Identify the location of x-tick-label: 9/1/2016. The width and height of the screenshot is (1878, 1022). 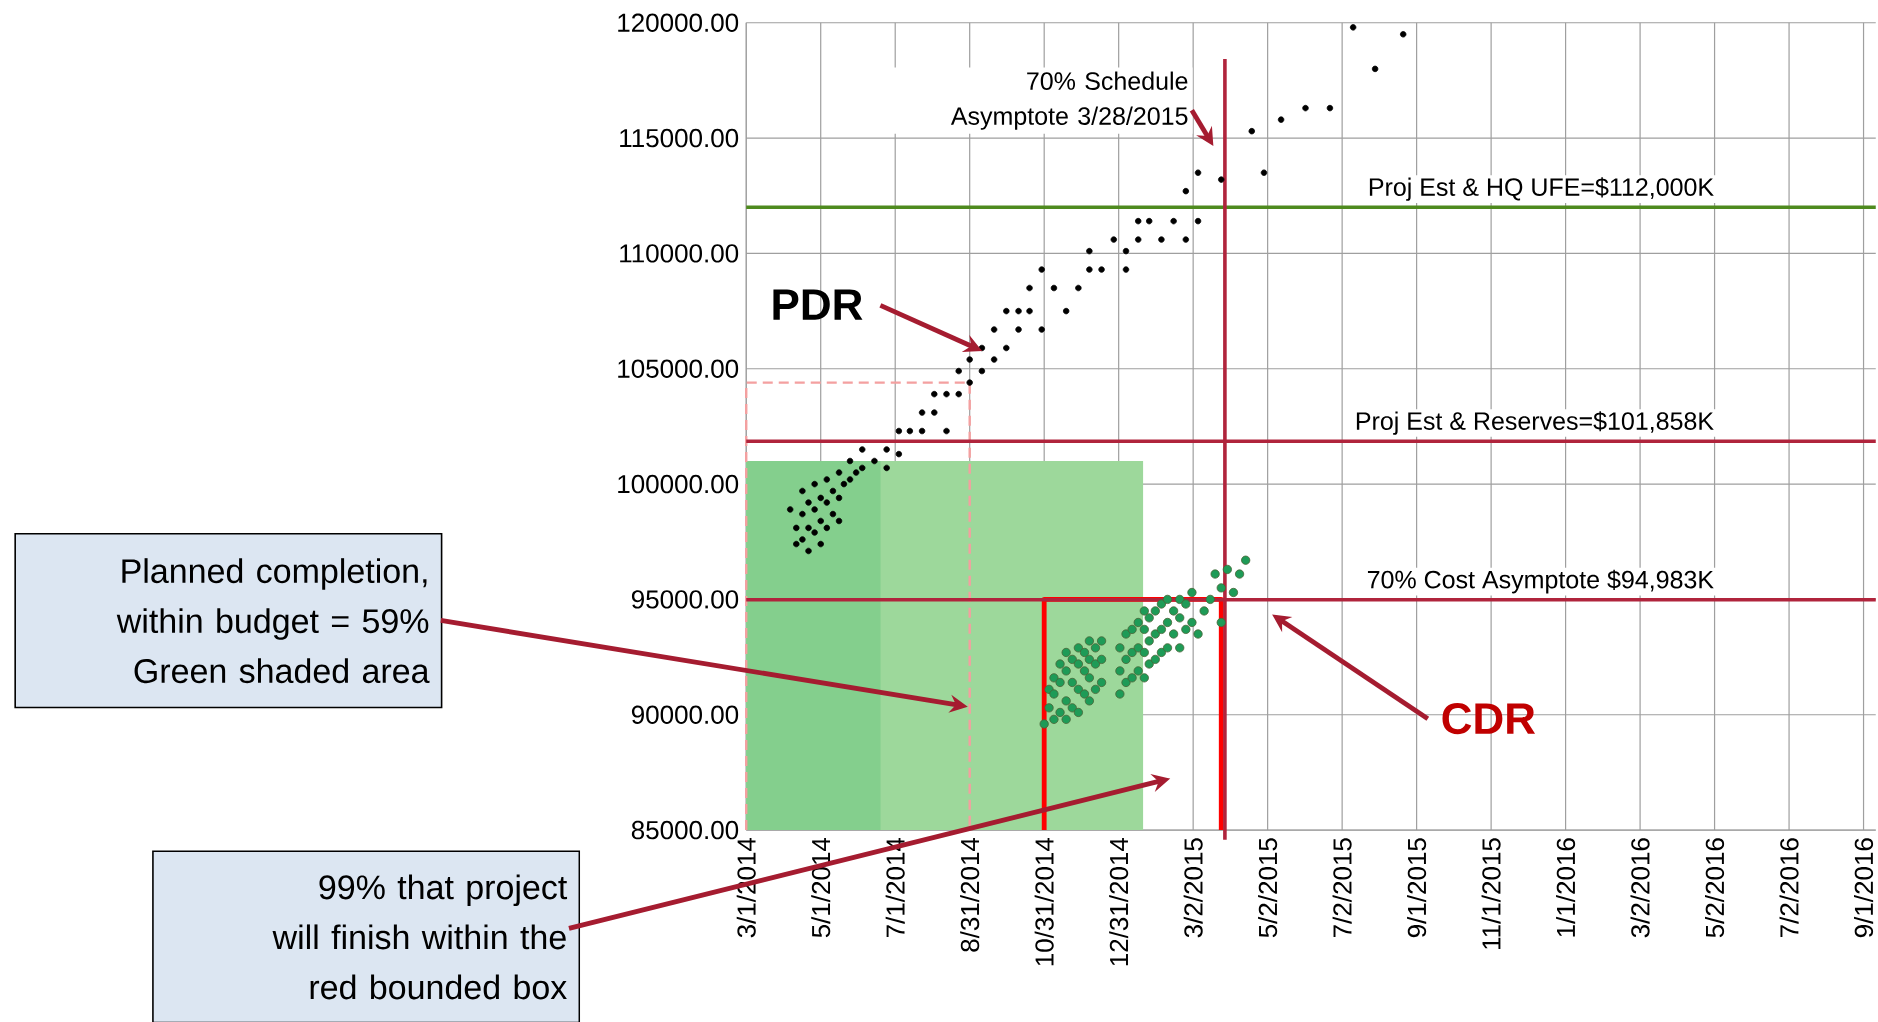
(1863, 888).